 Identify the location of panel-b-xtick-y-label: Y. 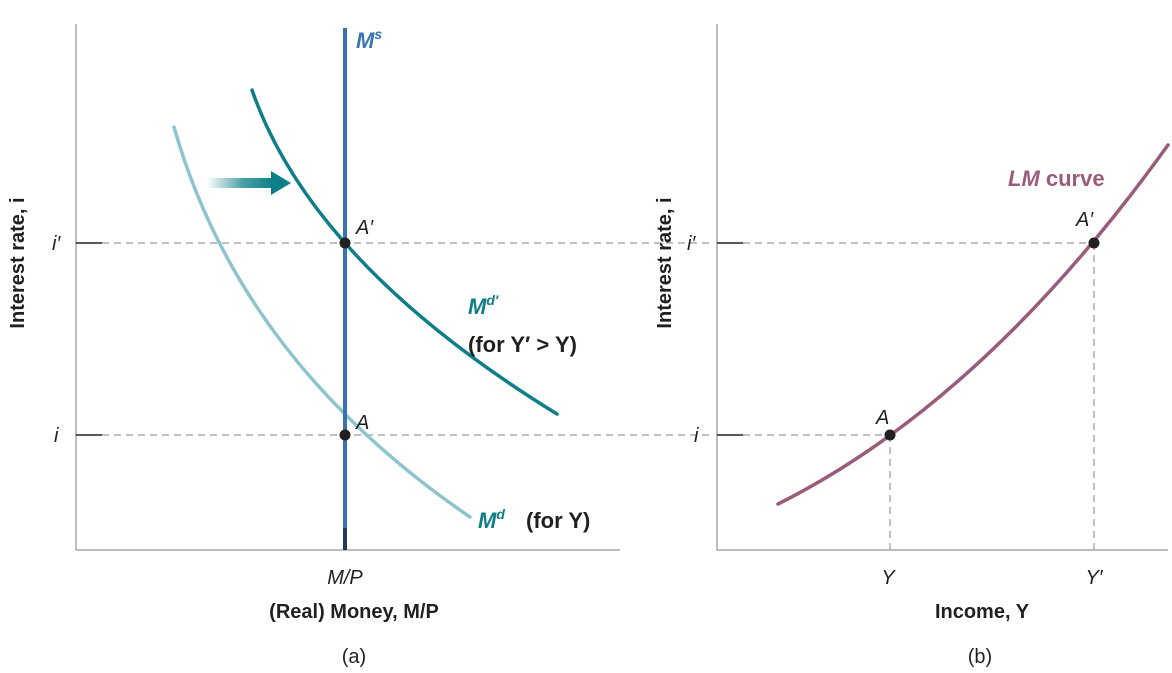
(888, 578).